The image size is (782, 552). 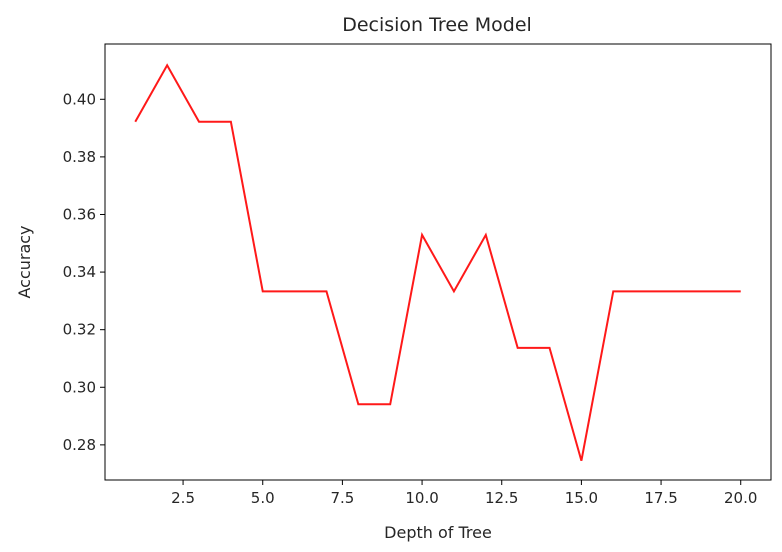 What do you see at coordinates (79, 445) in the screenshot?
I see `y-tick-label: 0.28` at bounding box center [79, 445].